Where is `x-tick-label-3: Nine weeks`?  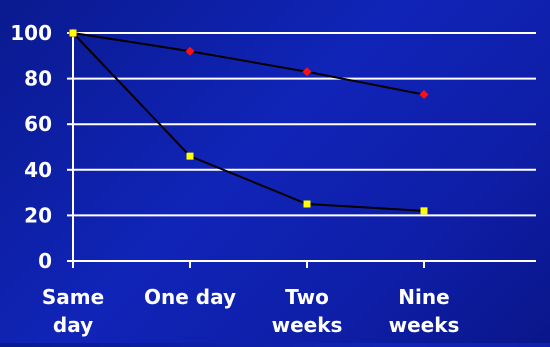
x-tick-label-3: Nine weeks is located at coordinates (424, 311).